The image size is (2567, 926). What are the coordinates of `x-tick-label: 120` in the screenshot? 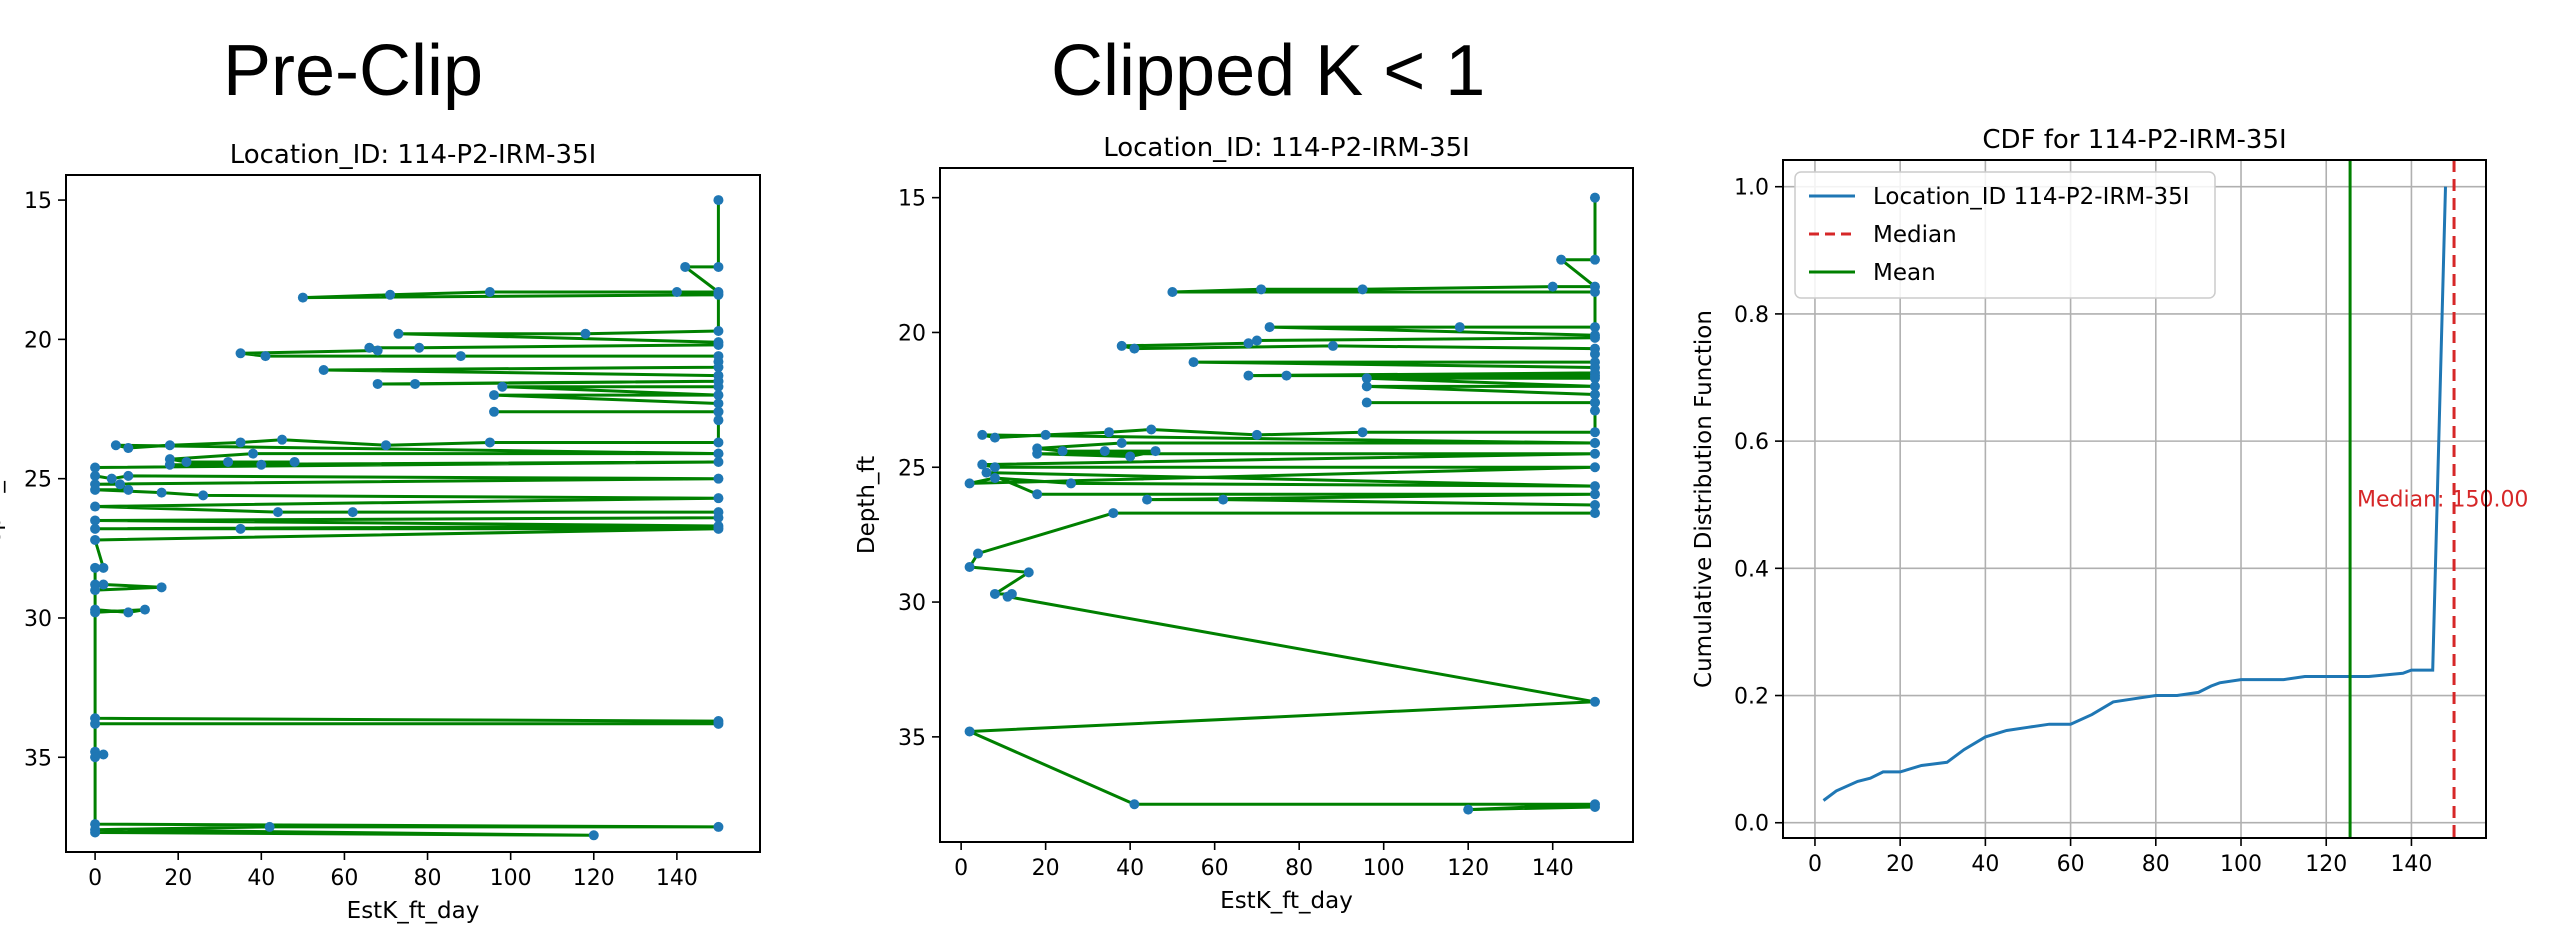 It's located at (2326, 864).